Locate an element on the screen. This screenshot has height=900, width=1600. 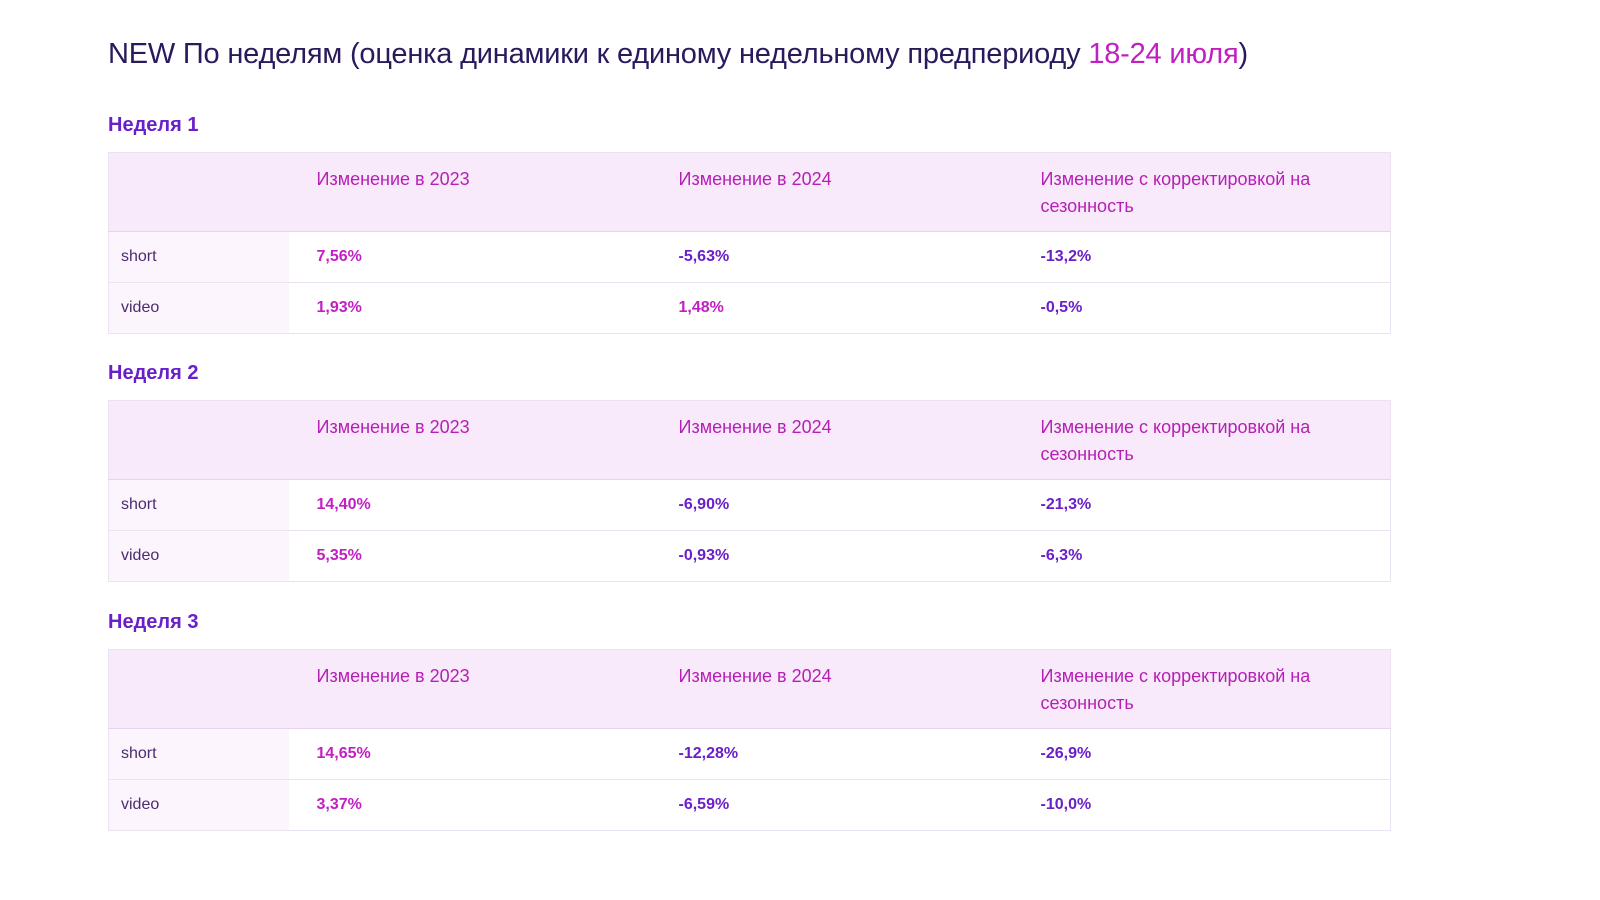
value-seasonal-adjusted: -0,5% is located at coordinates (1201, 308).